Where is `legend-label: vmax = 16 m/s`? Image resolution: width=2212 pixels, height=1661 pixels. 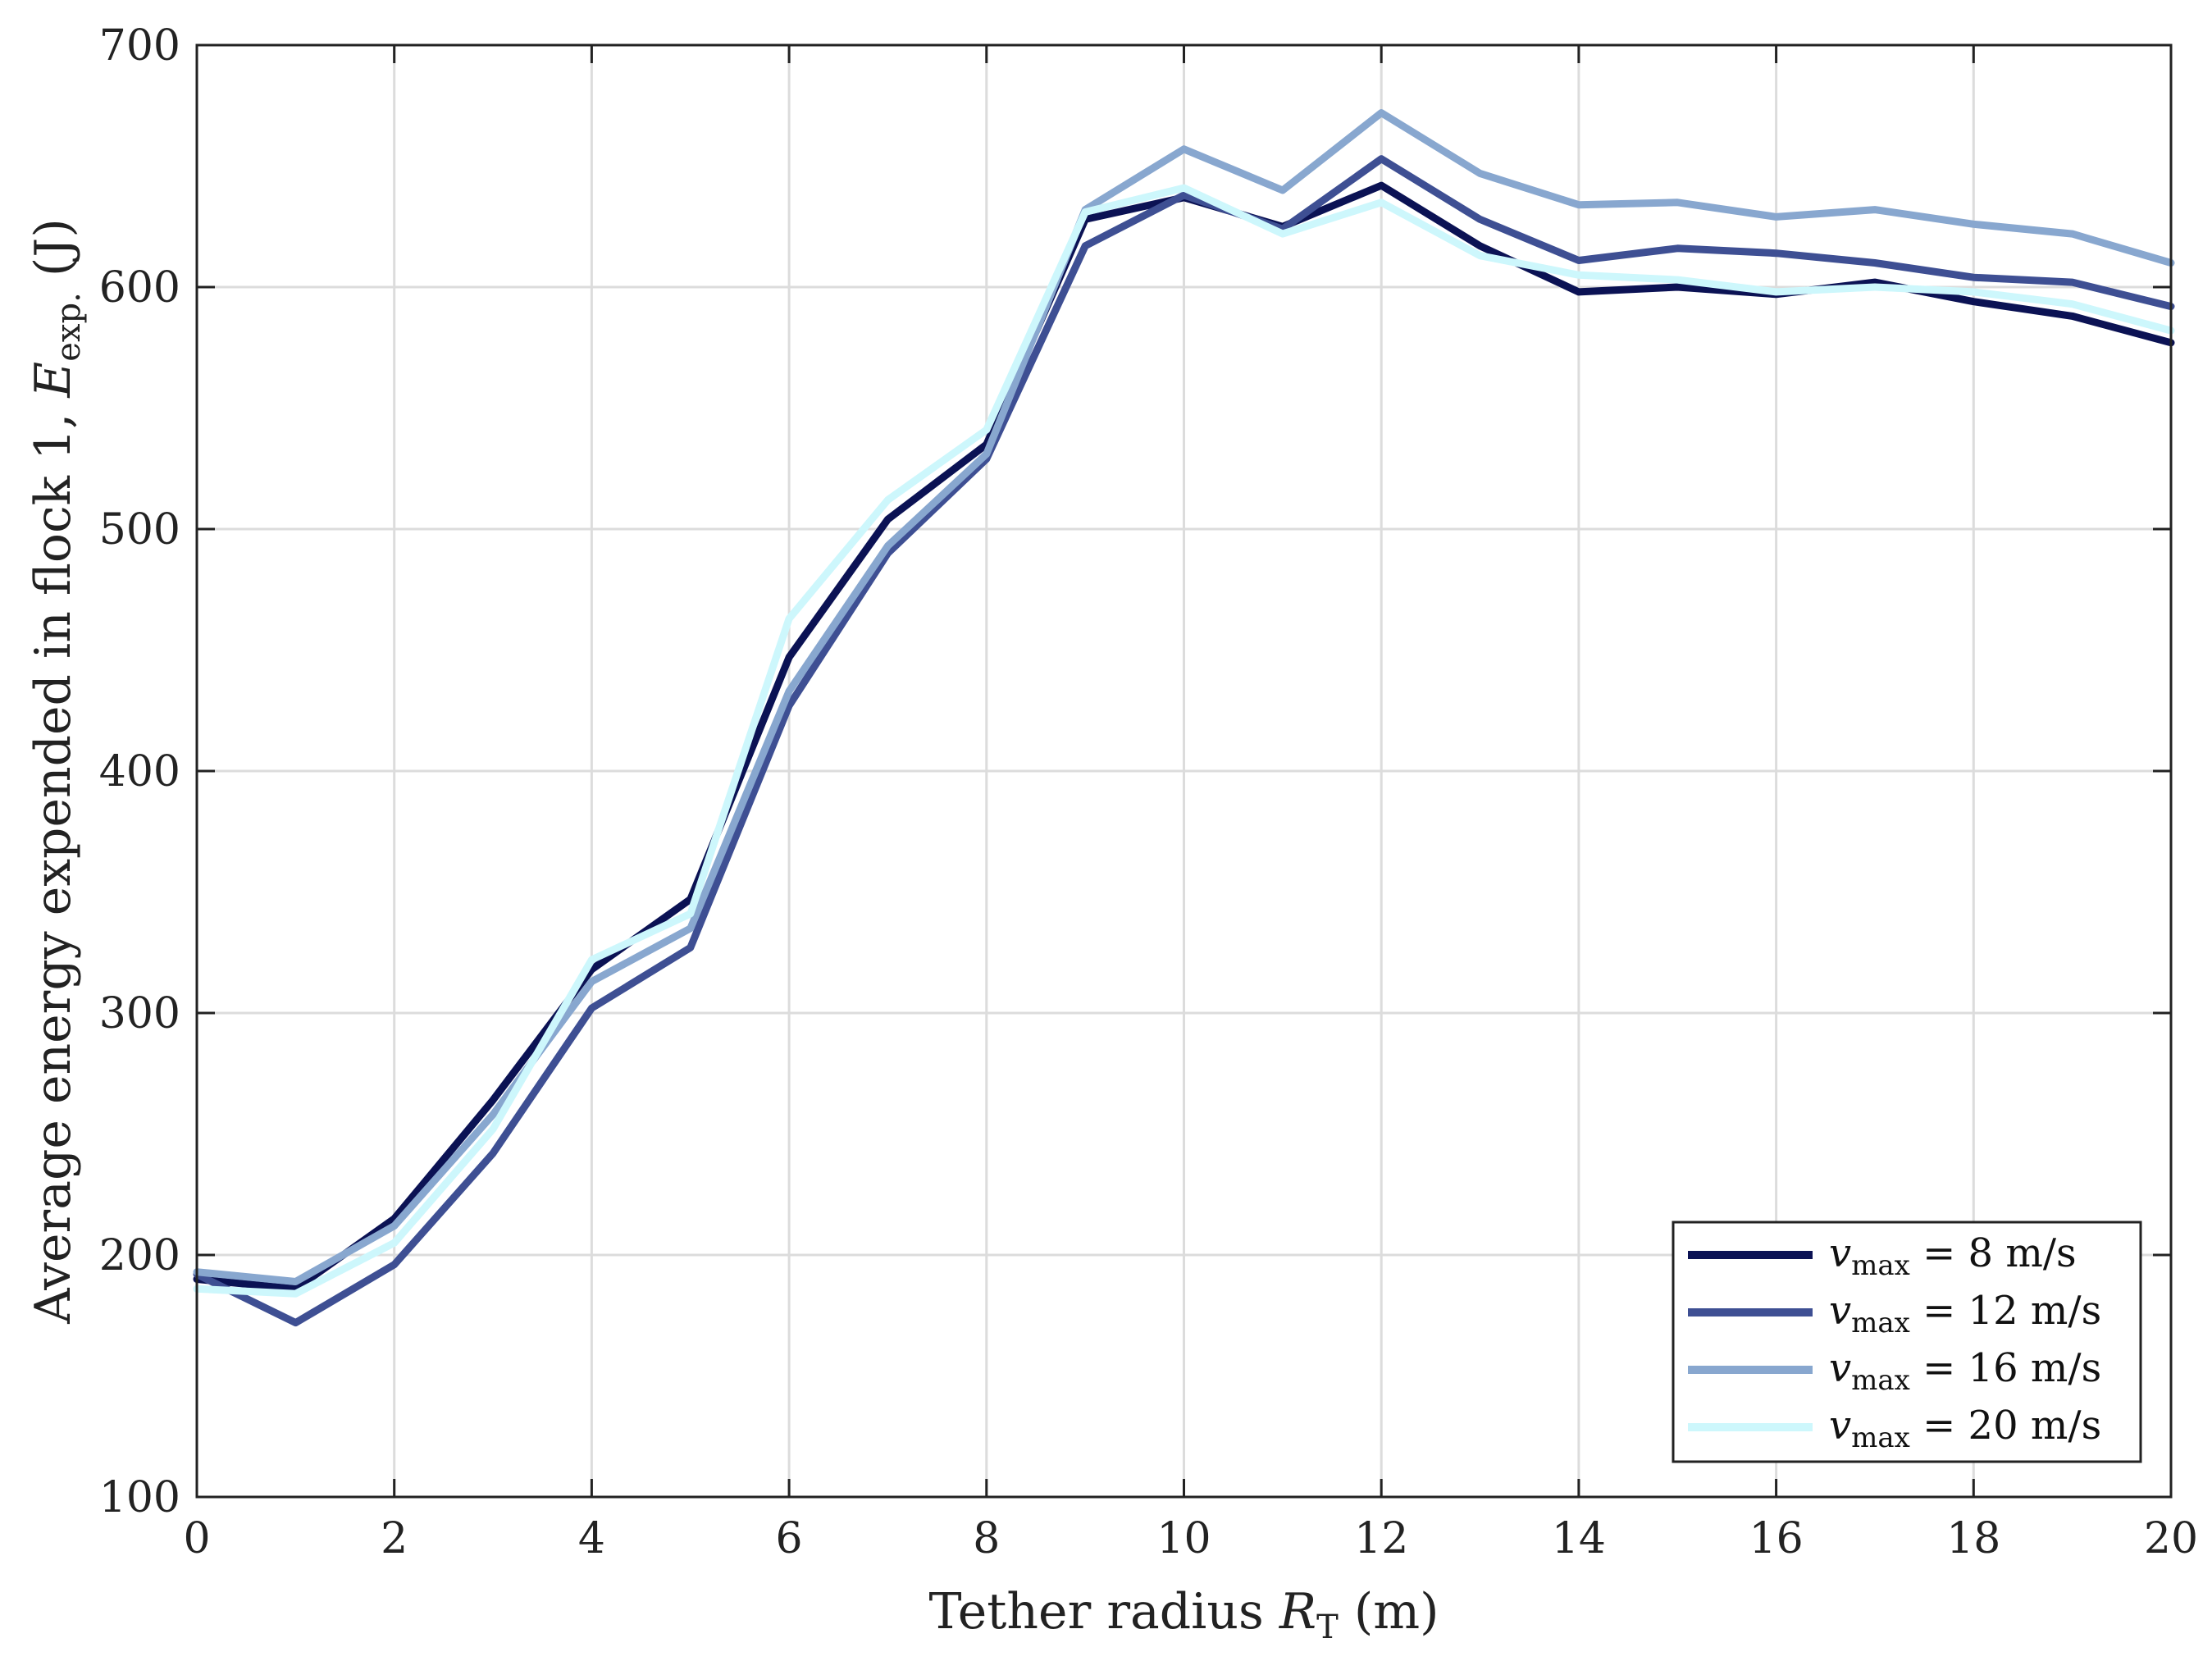 legend-label: vmax = 16 m/s is located at coordinates (1965, 1371).